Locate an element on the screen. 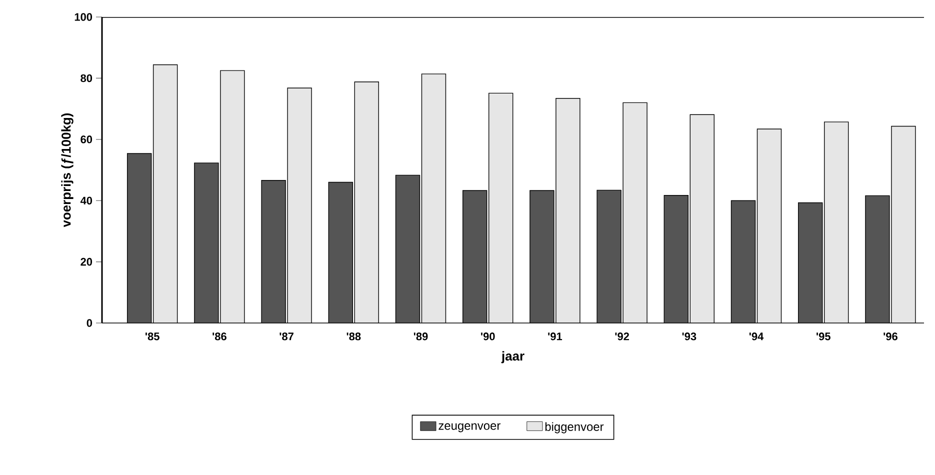  x-tick-label: '88 is located at coordinates (353, 336).